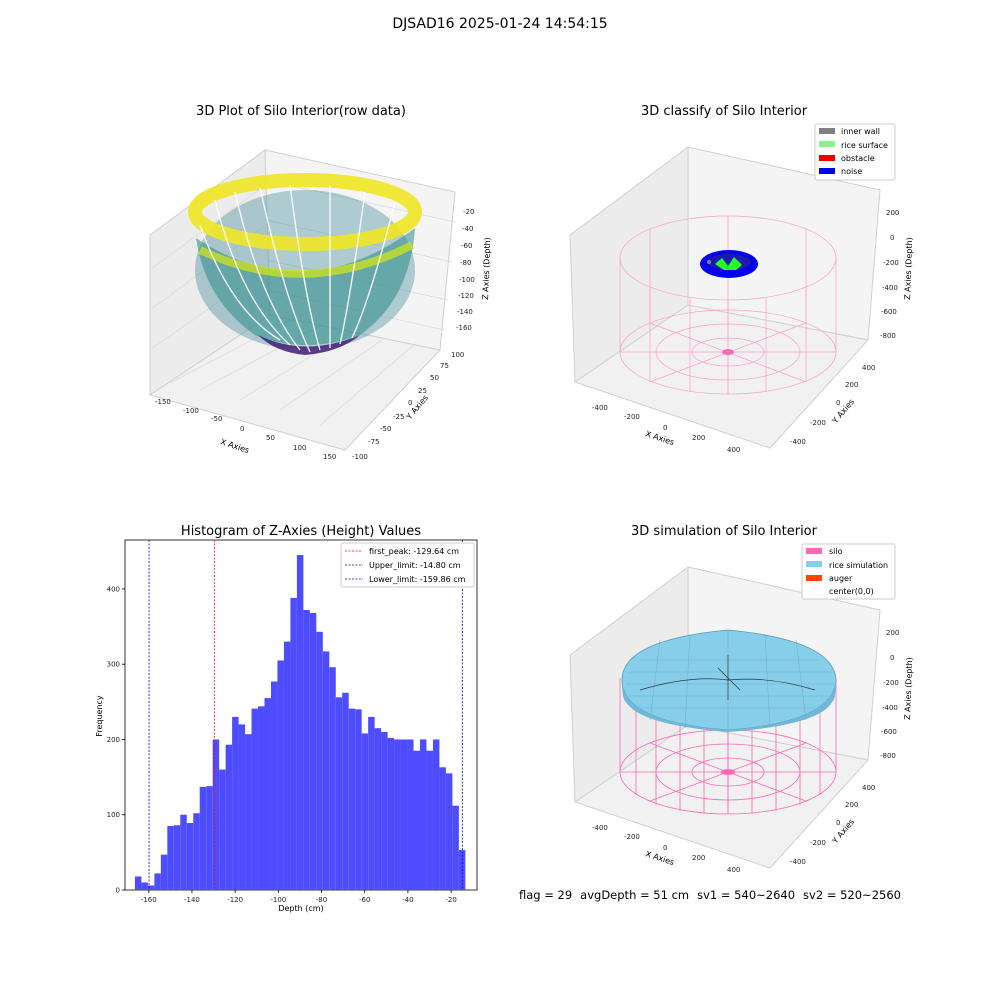  Describe the element at coordinates (814, 564) in the screenshot. I see `legend-swatch-rice-simulation` at that location.